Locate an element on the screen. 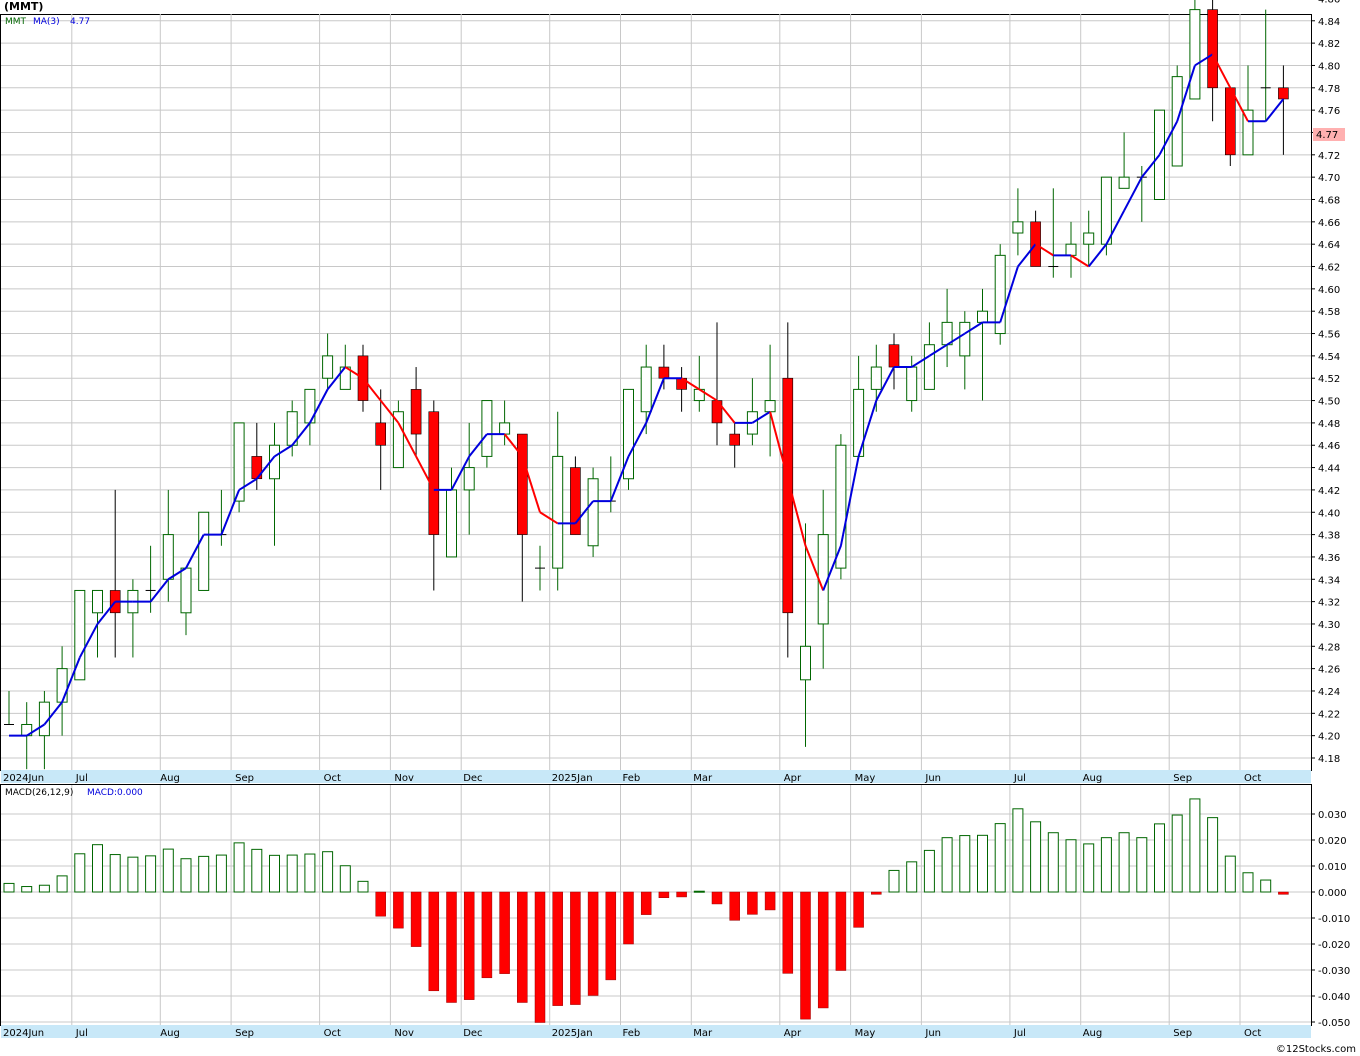 The width and height of the screenshot is (1360, 1056). price-y-tick-label: 4.22 is located at coordinates (1329, 714).